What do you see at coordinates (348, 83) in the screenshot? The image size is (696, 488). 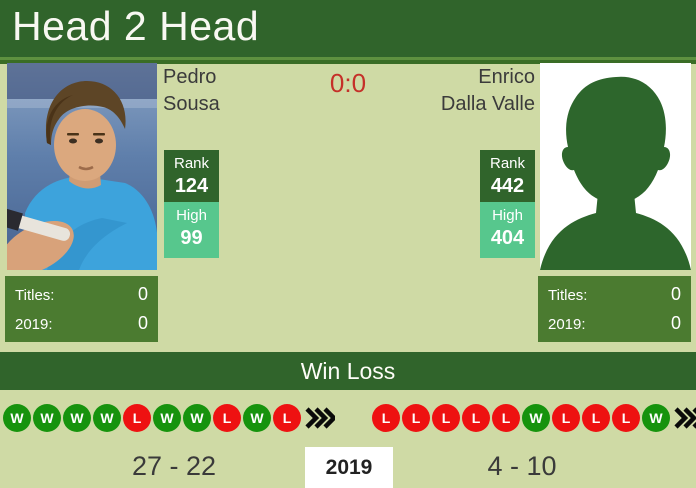 I see `h2h-score: 0:0` at bounding box center [348, 83].